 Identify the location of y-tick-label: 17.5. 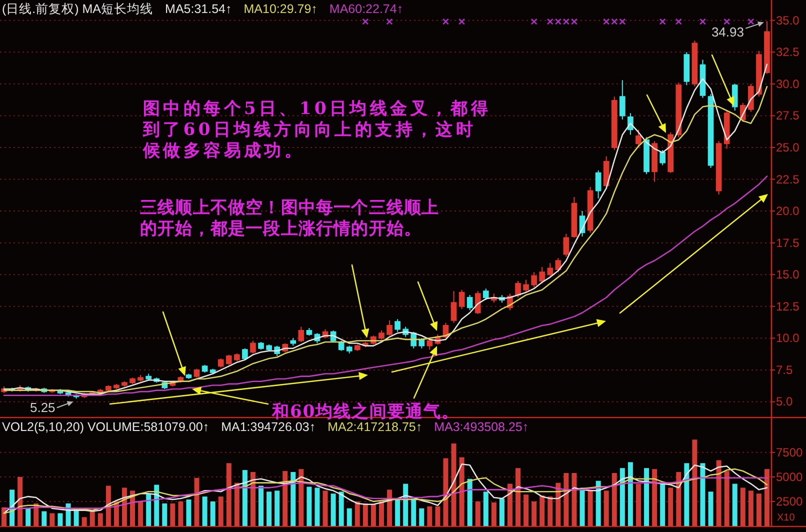
(788, 243).